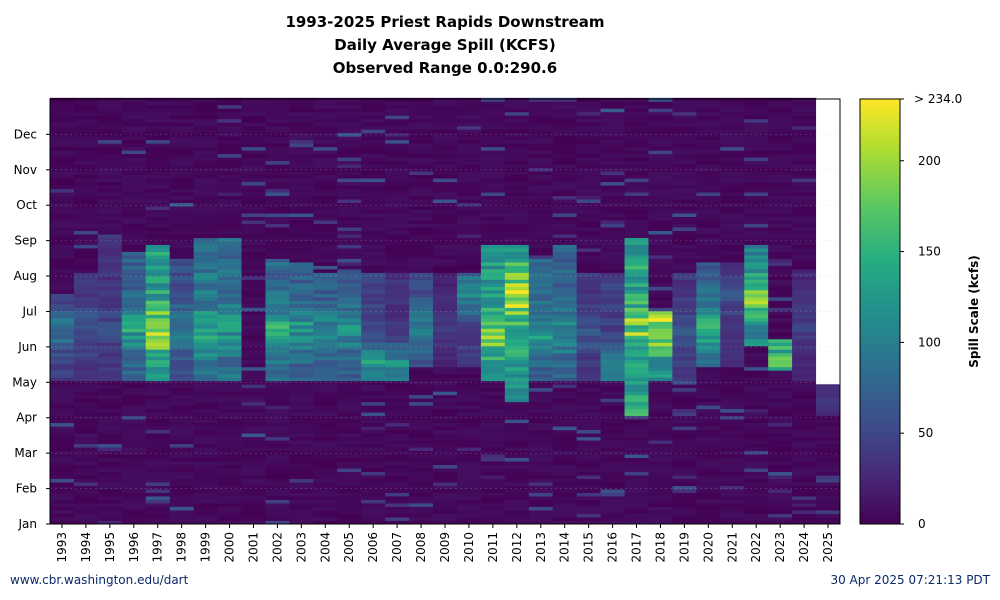 This screenshot has width=1000, height=600. Describe the element at coordinates (134, 311) in the screenshot. I see `year-column-1996` at that location.